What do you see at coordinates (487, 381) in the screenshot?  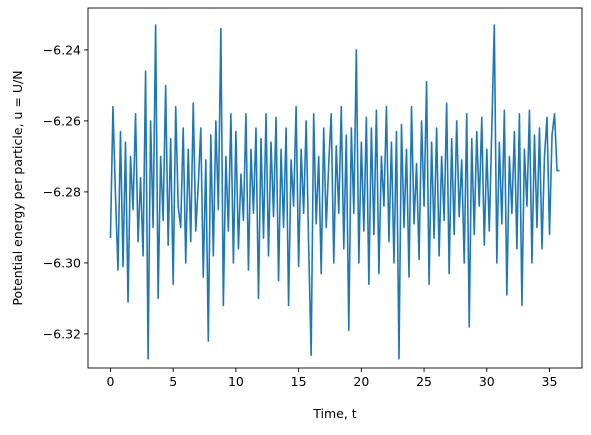 I see `x-tick-label: 30` at bounding box center [487, 381].